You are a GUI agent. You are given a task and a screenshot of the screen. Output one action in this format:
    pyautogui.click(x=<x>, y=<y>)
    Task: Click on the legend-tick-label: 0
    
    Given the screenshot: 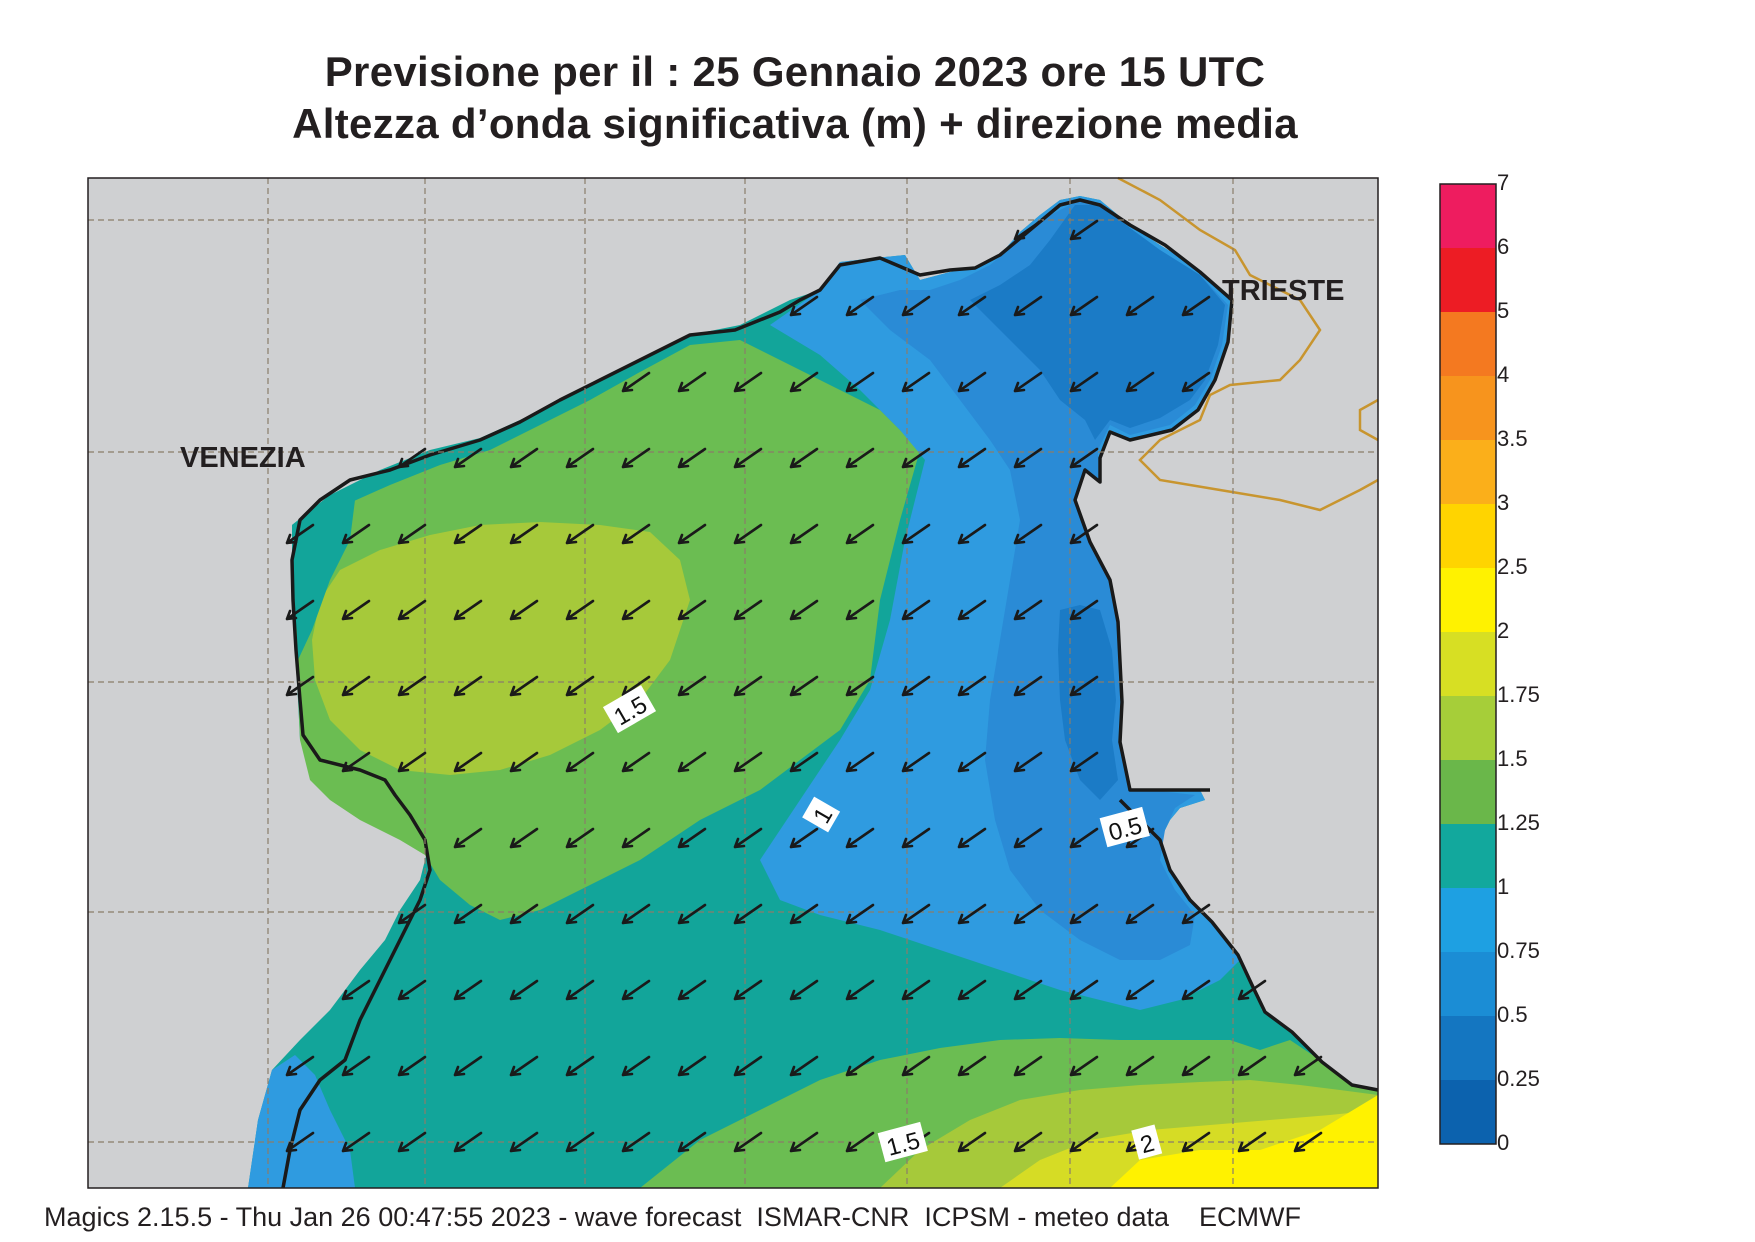 What is the action you would take?
    pyautogui.click(x=1503, y=1142)
    